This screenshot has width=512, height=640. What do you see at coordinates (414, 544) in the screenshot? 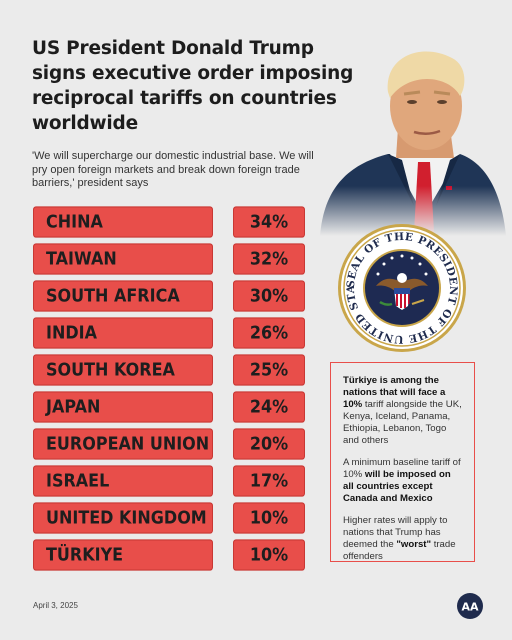
I see `info-bold-text: "worst"` at bounding box center [414, 544].